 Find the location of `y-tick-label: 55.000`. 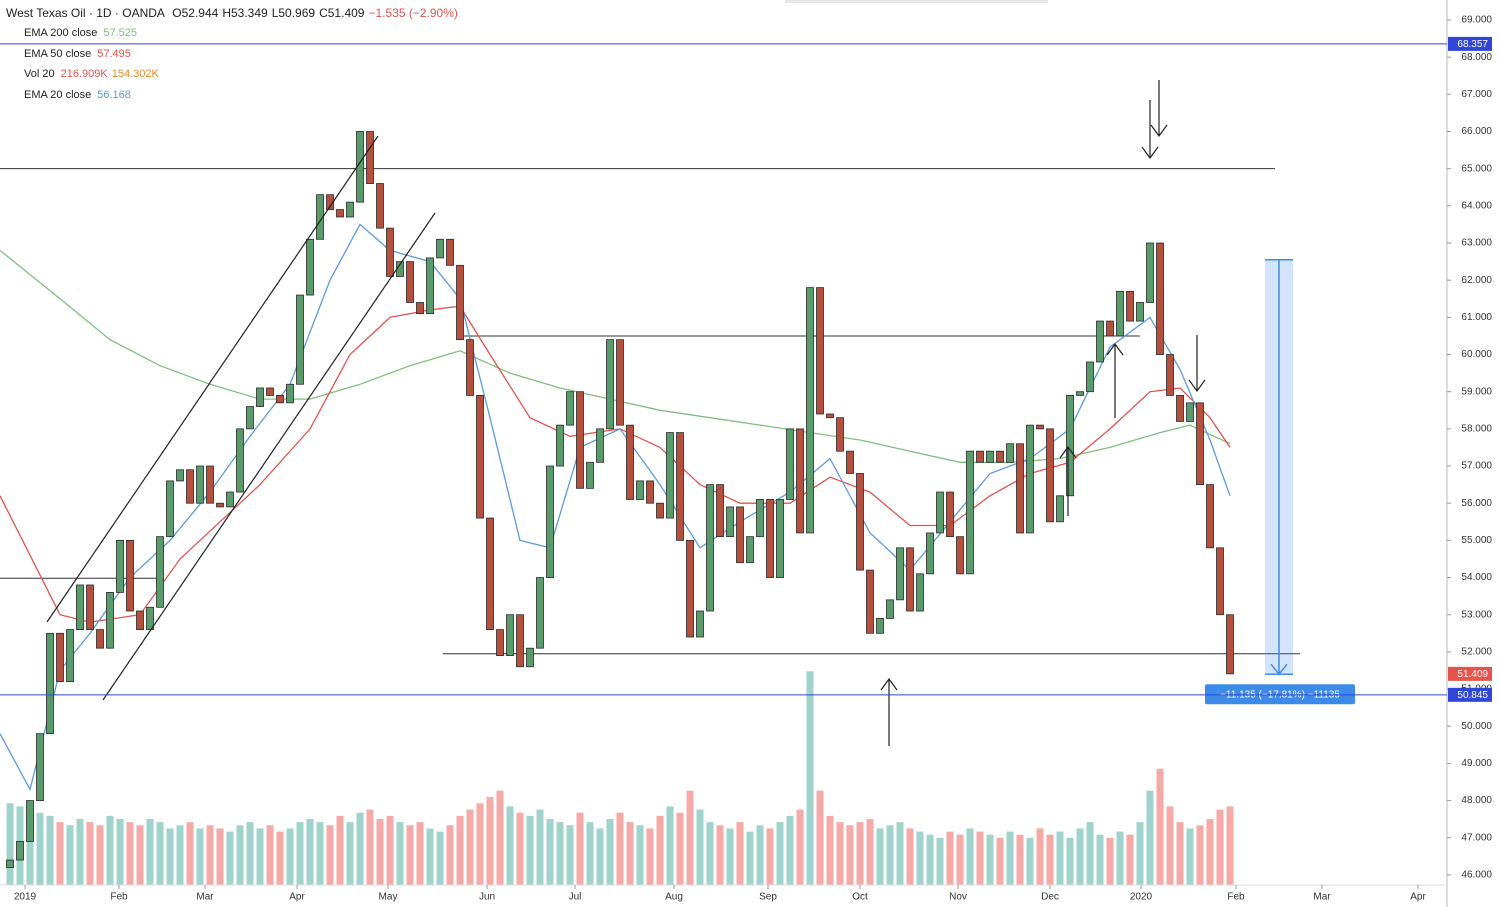

y-tick-label: 55.000 is located at coordinates (1476, 540).